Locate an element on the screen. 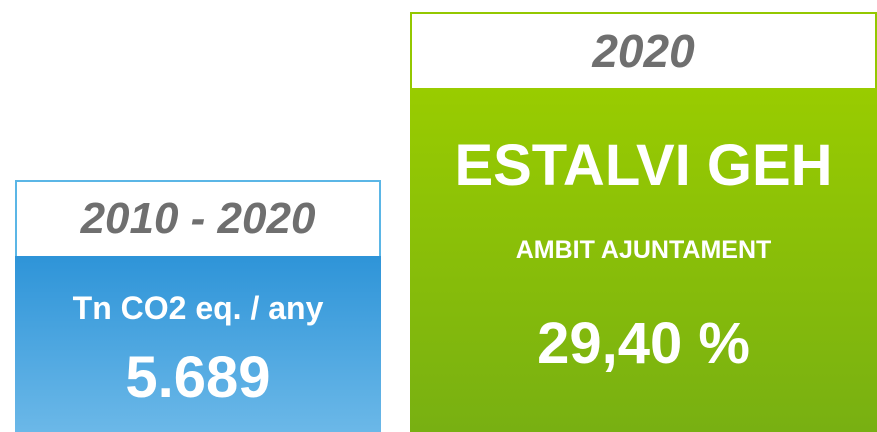  label: Tn CO2 eq. / any is located at coordinates (198, 308).